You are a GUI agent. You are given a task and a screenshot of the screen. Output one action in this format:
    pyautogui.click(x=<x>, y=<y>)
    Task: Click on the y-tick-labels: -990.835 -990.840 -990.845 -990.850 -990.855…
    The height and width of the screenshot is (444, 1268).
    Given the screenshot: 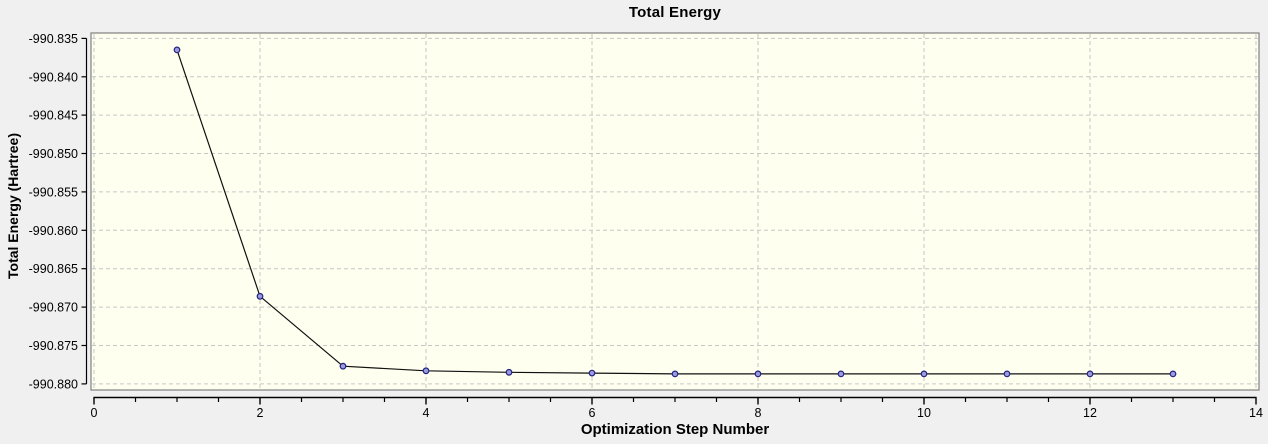 What is the action you would take?
    pyautogui.click(x=53, y=211)
    